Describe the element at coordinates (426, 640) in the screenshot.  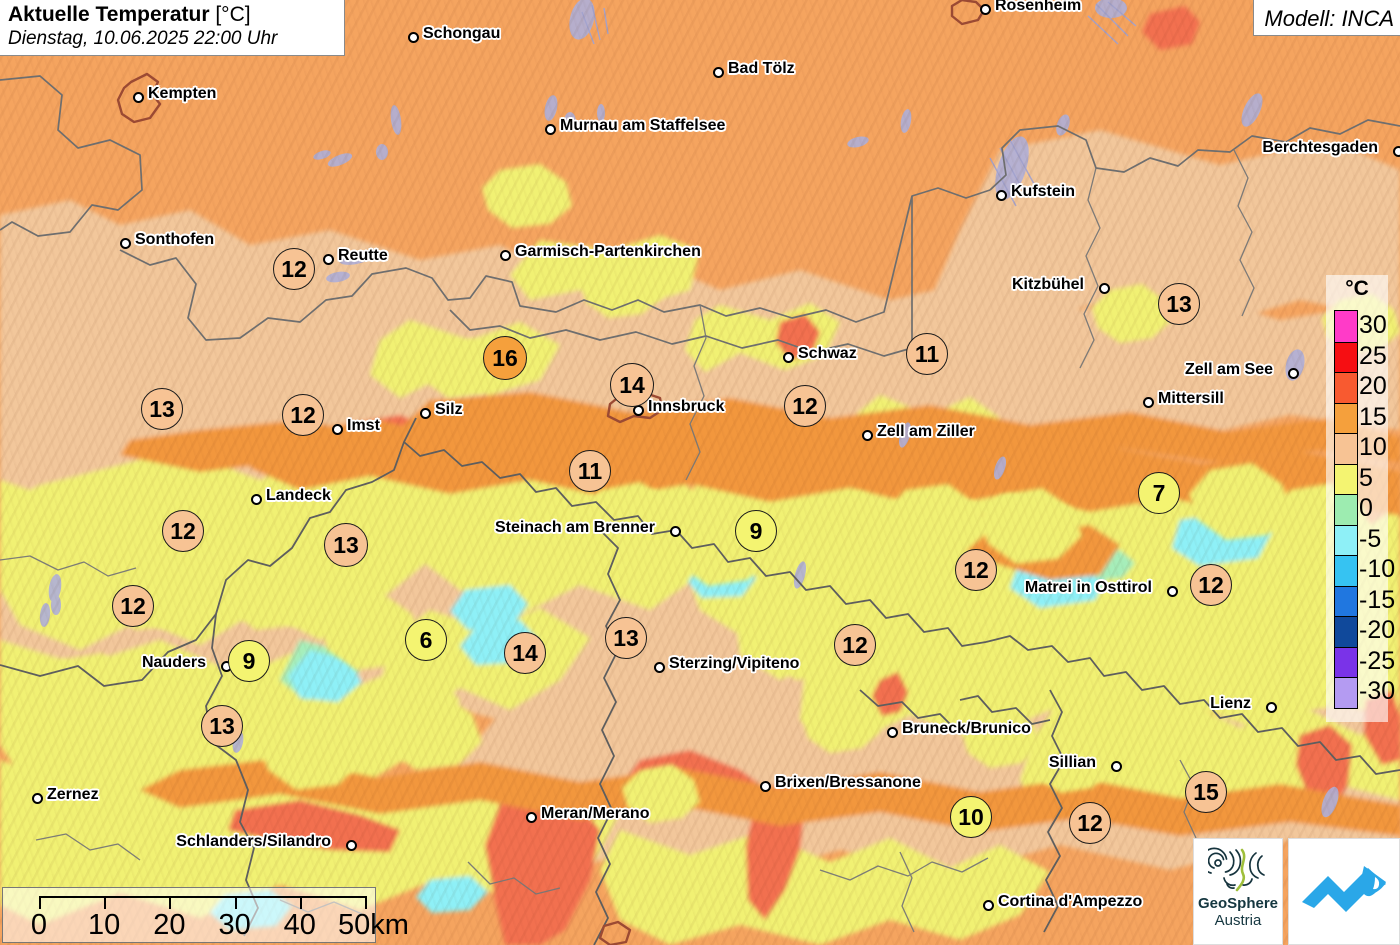
I see `temperature-bubble: 6` at that location.